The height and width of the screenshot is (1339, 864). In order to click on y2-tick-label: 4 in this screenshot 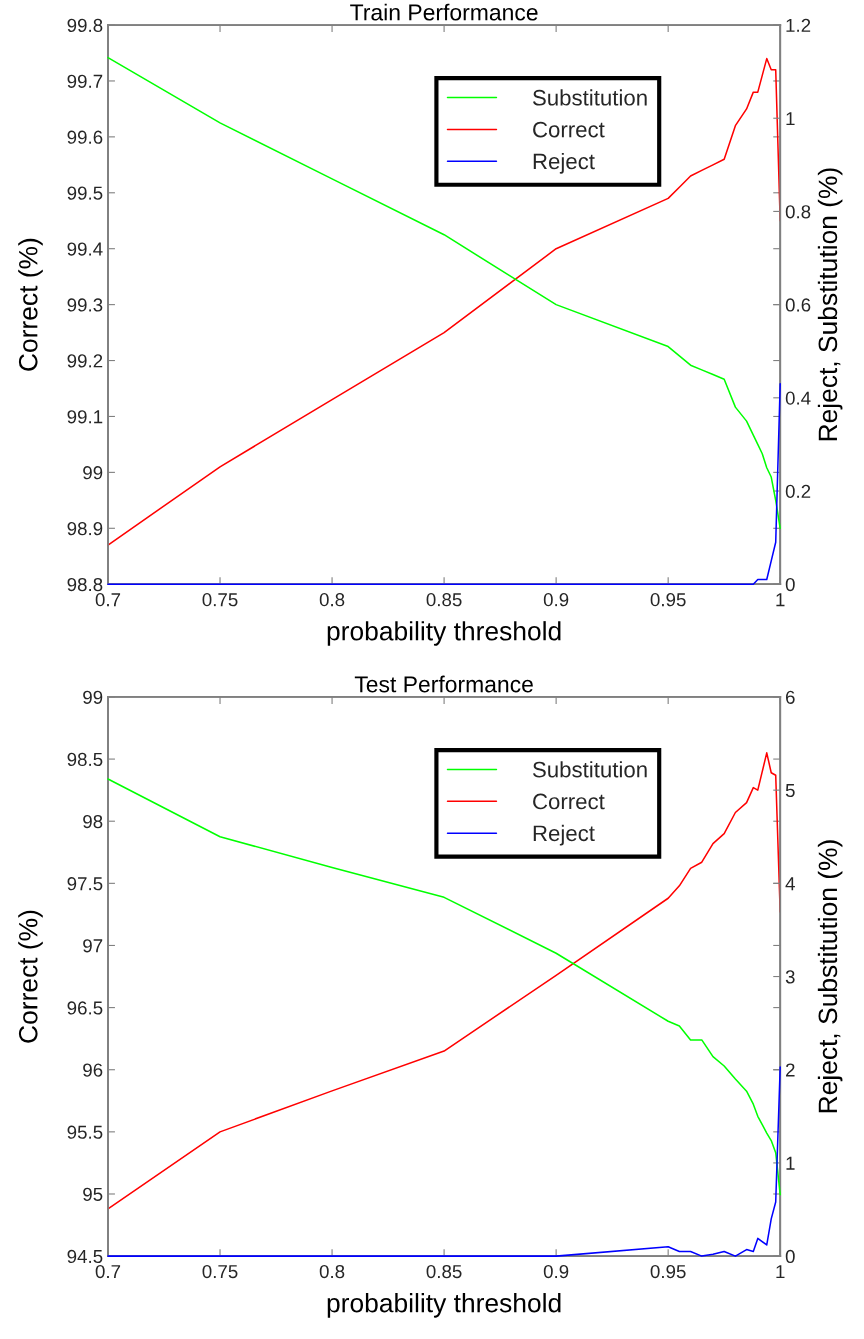, I will do `click(790, 884)`.